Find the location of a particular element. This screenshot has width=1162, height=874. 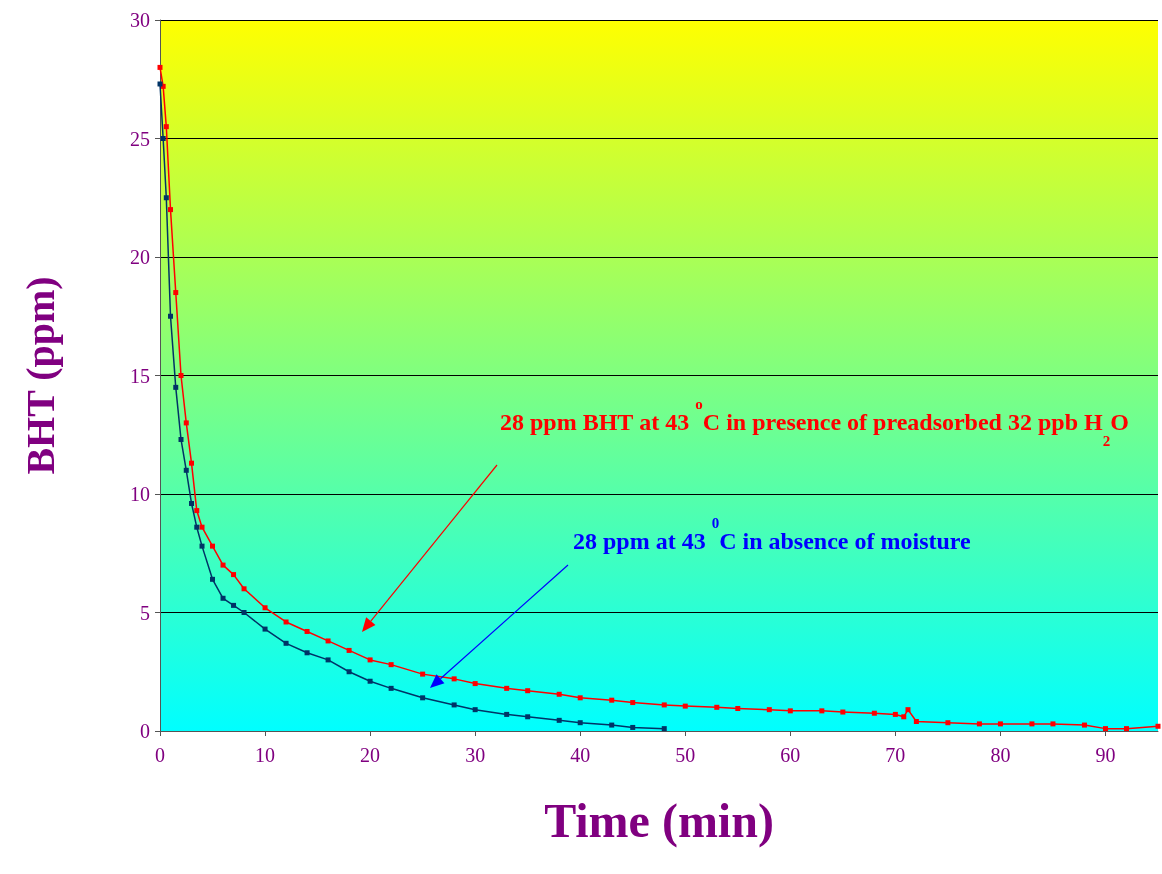

x-tick-label: 30 is located at coordinates (475, 755).